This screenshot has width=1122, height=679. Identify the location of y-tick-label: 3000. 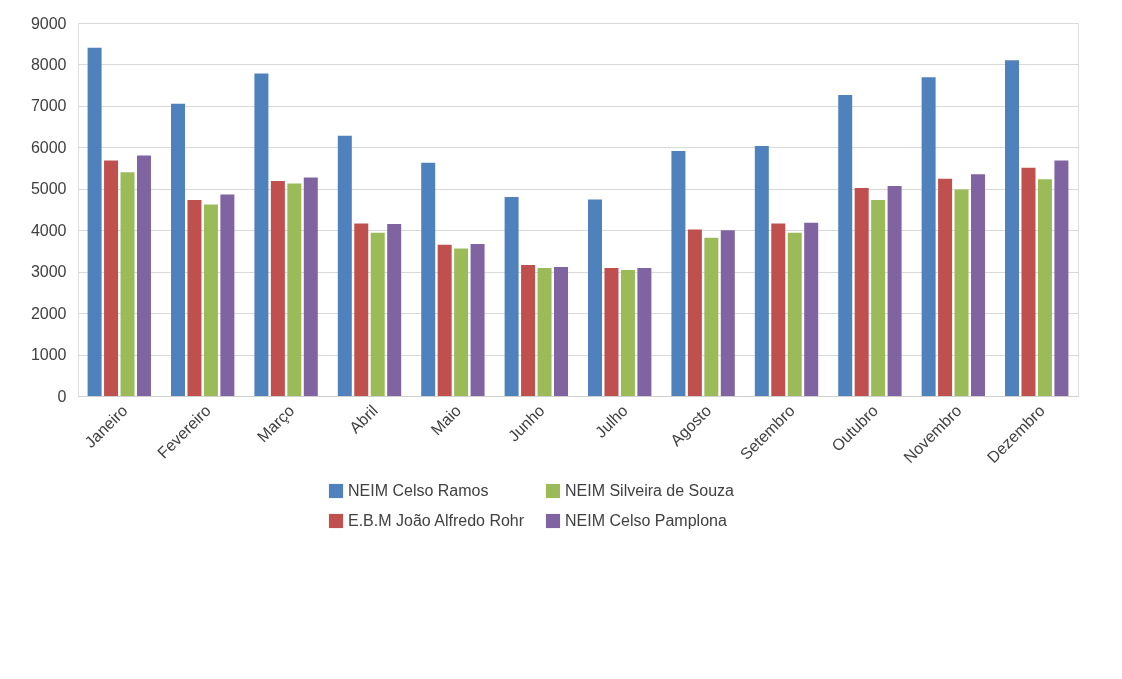
(48, 272).